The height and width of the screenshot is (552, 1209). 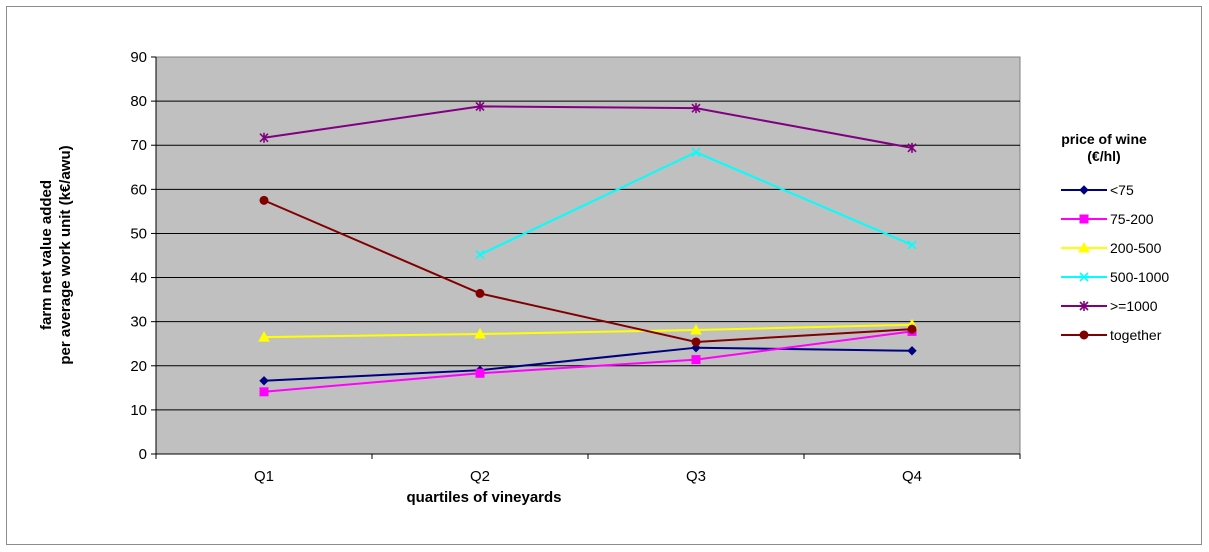 I want to click on x-axis-label: quartiles of vineyards, so click(x=483, y=497).